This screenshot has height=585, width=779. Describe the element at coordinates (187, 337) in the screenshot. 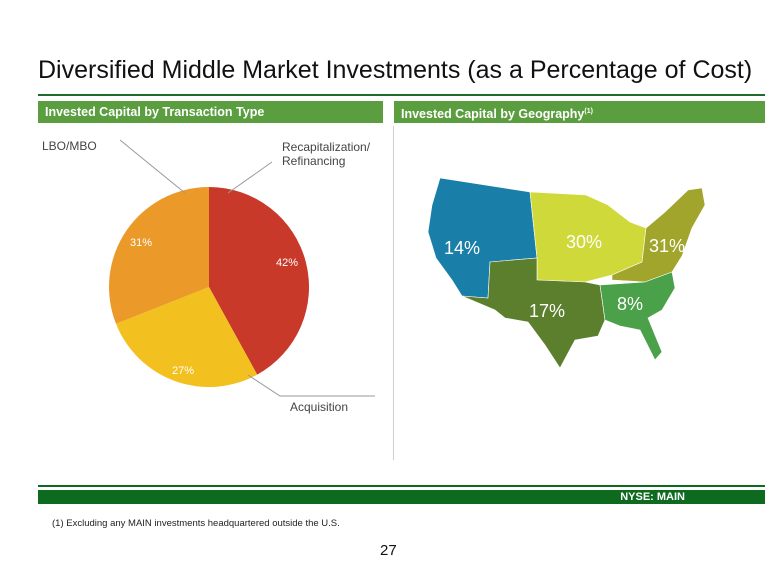

I see `pie-slice-acquisition` at that location.